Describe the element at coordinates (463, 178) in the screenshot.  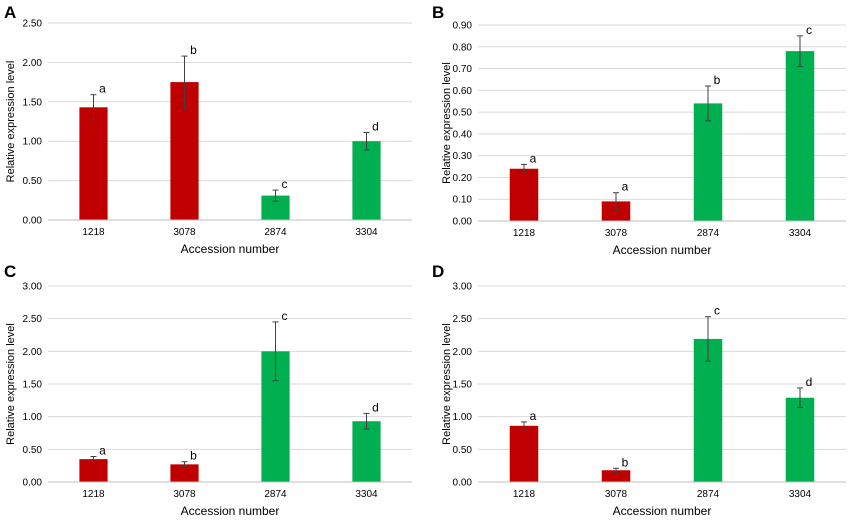
I see `y-tick-label: 0.20` at that location.